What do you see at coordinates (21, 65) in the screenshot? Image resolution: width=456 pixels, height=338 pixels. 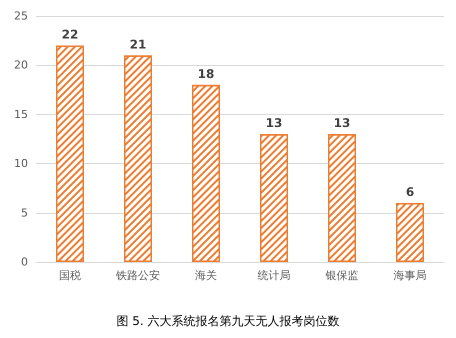 I see `y-tick-label: 20` at bounding box center [21, 65].